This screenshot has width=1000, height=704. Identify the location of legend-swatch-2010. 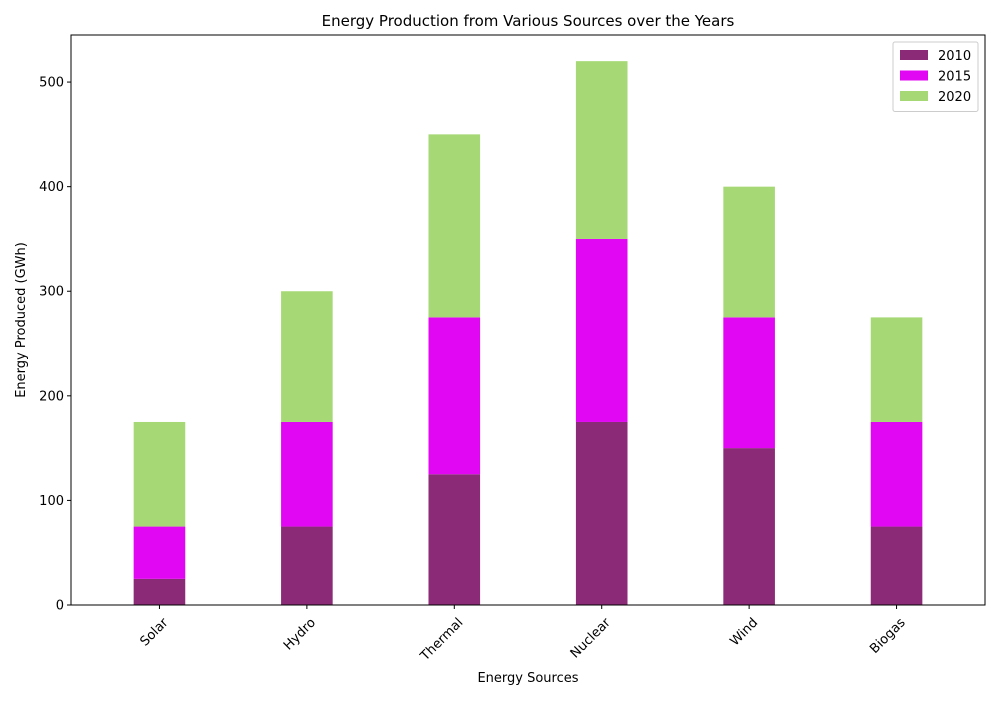
(914, 55).